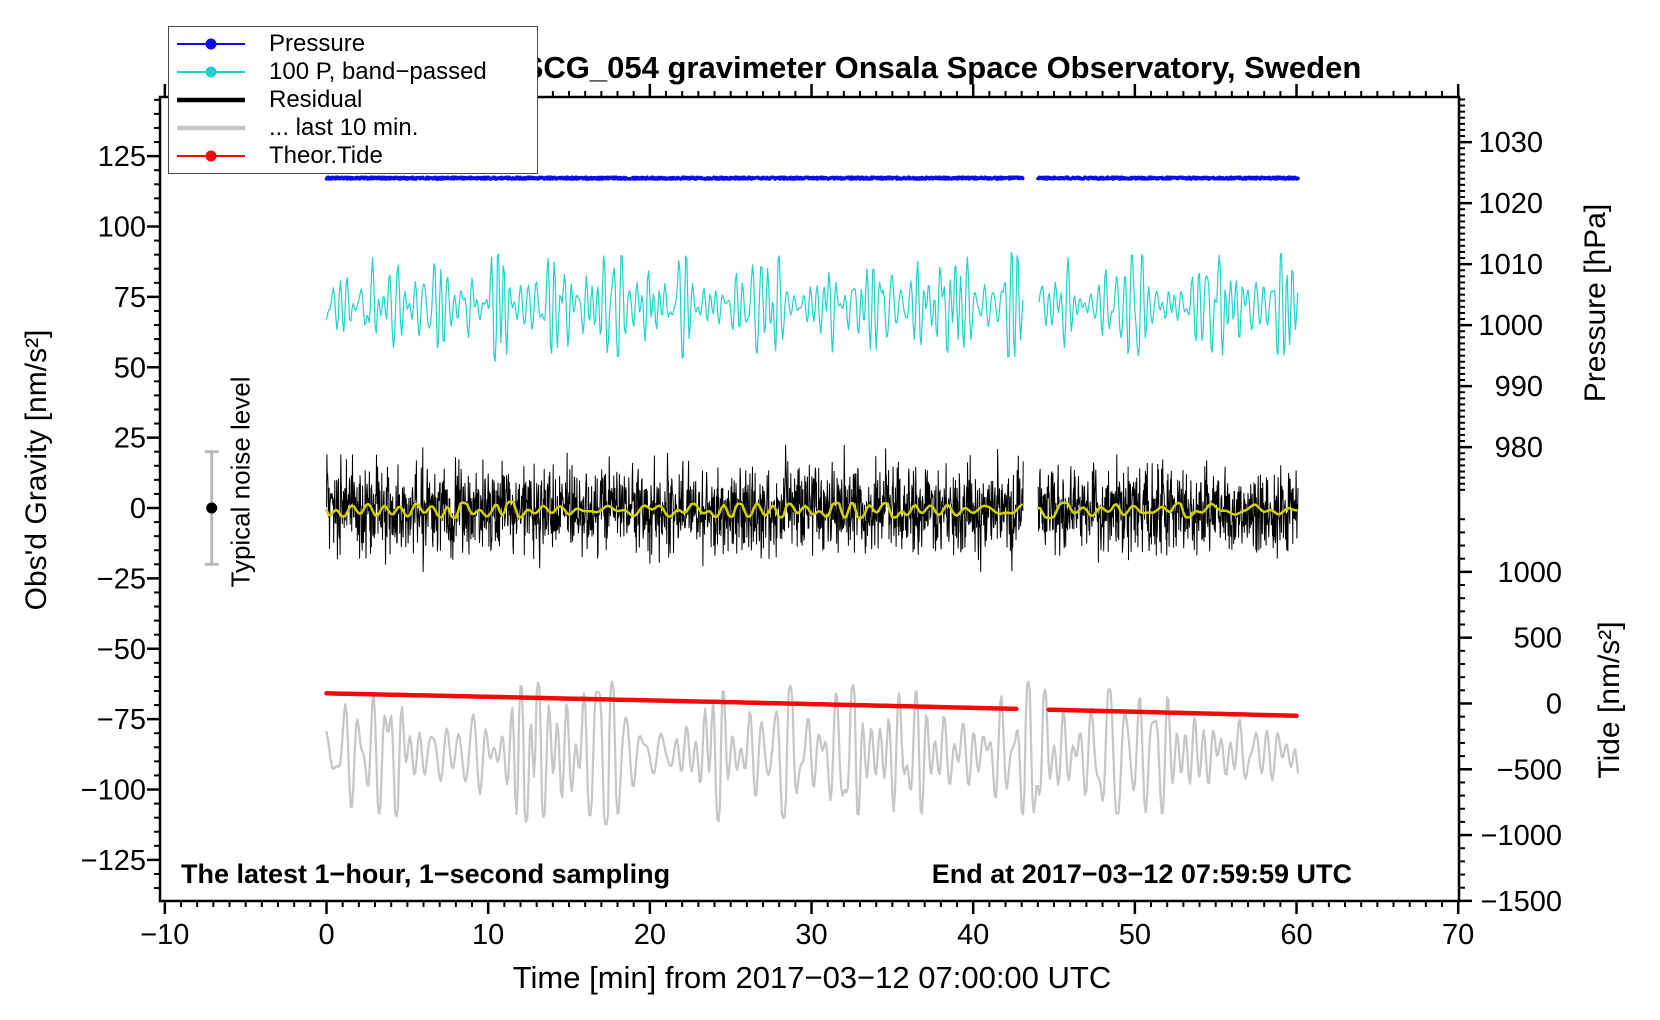  Describe the element at coordinates (811, 705) in the screenshot. I see `series-theor-tide` at that location.